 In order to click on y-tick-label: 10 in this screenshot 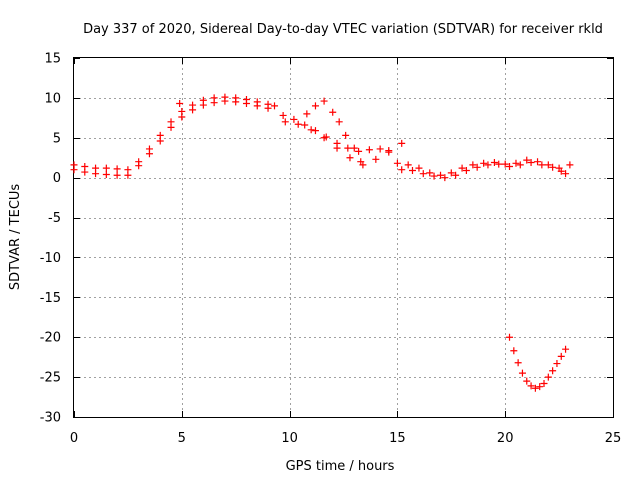, I will do `click(52, 98)`.